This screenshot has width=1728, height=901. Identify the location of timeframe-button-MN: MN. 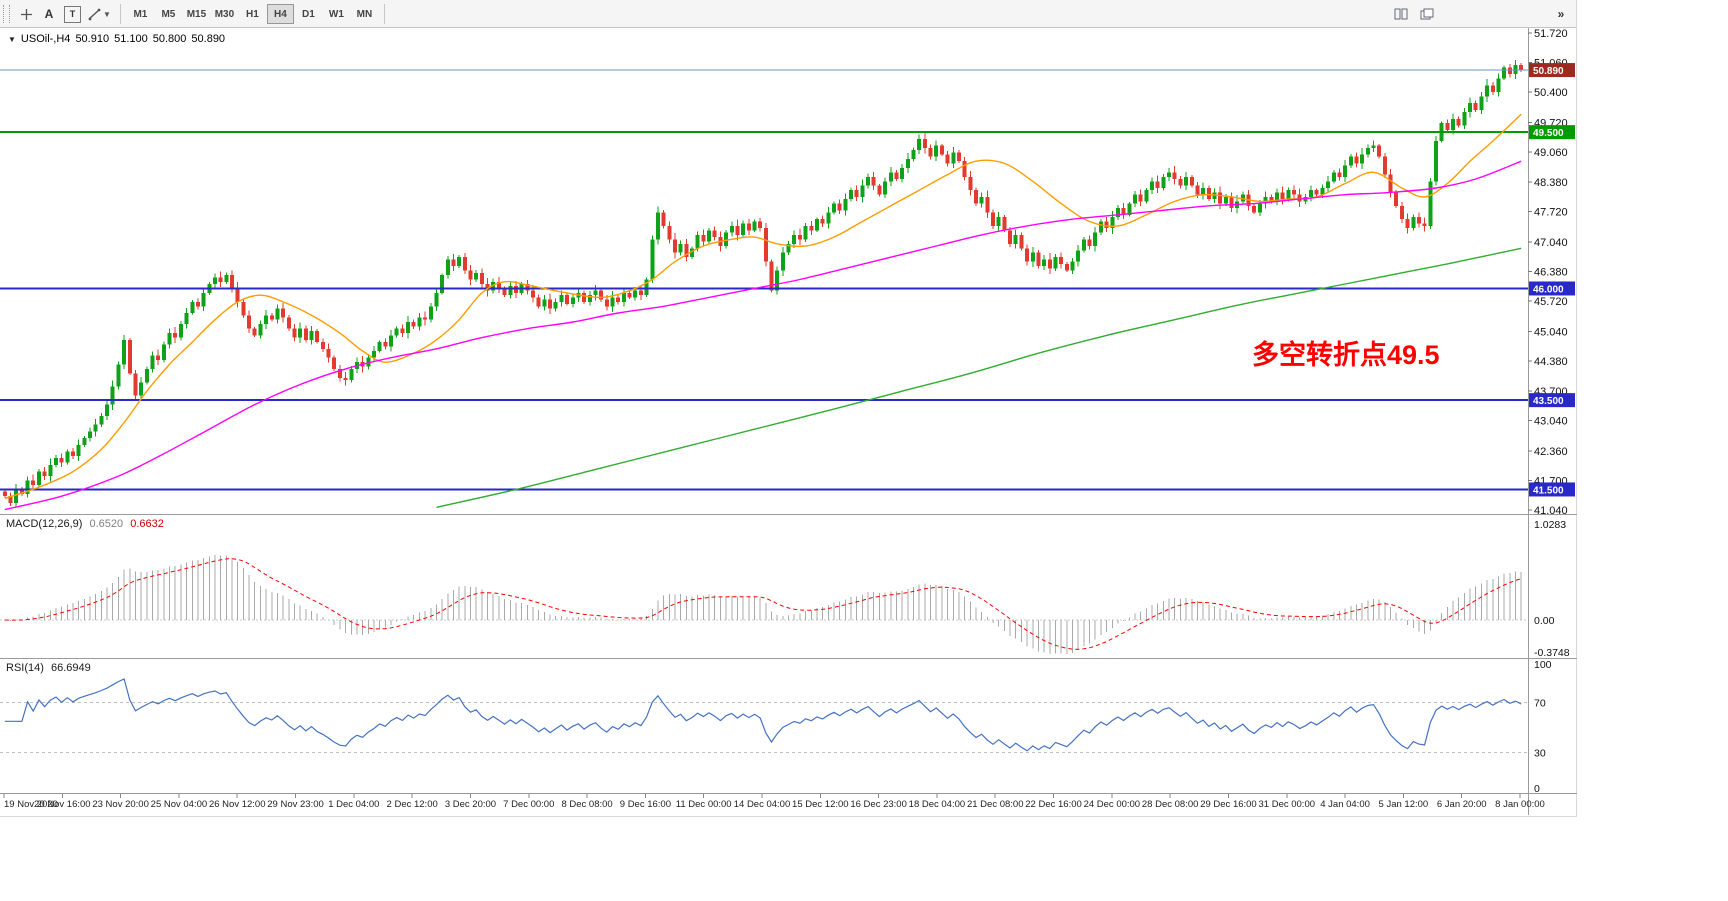
(364, 14).